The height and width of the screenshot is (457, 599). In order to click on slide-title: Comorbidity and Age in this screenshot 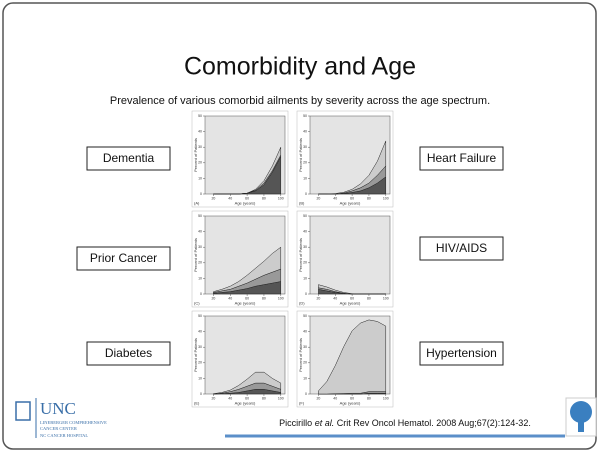, I will do `click(300, 67)`.